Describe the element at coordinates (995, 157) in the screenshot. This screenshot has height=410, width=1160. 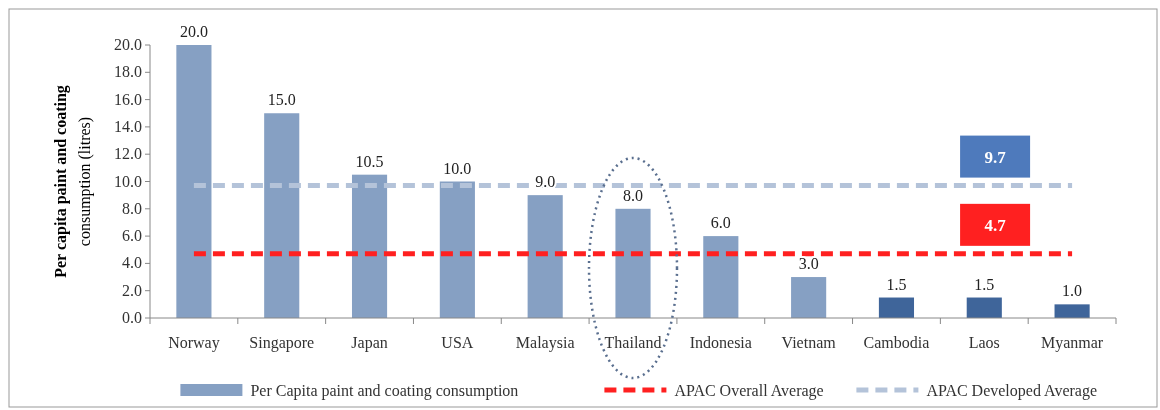
I see `annotation: 9.7` at that location.